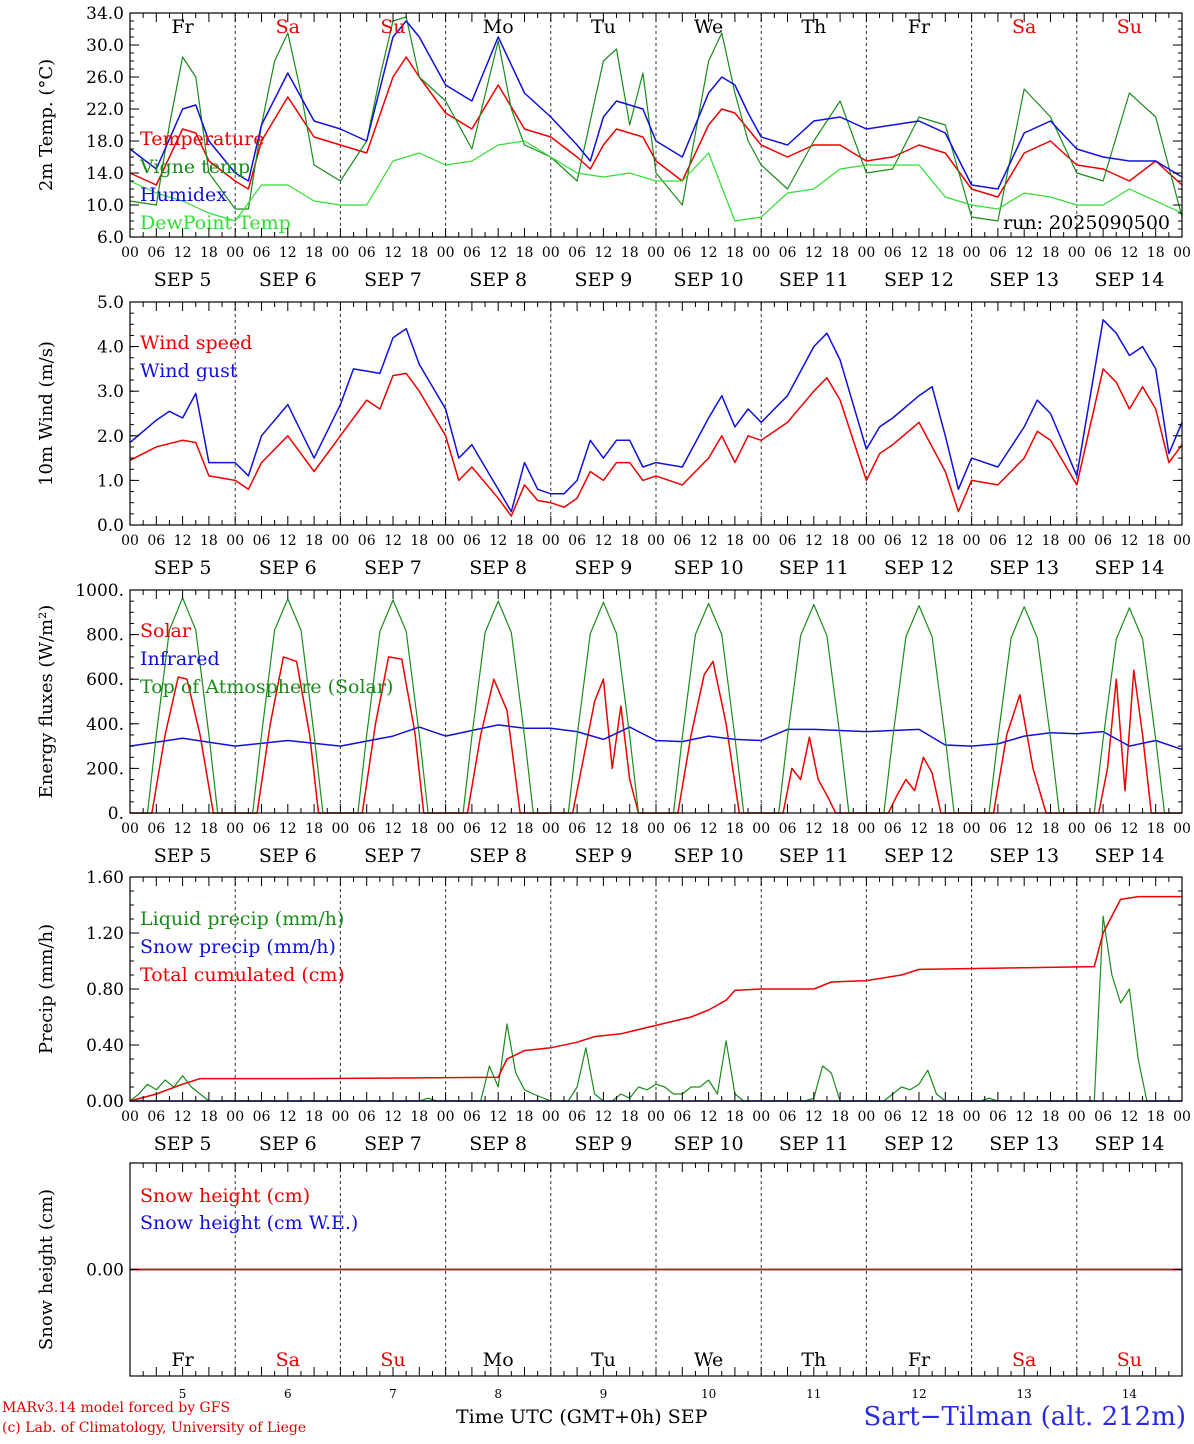 Image resolution: width=1194 pixels, height=1444 pixels. I want to click on y-tick-label: 22.0, so click(105, 110).